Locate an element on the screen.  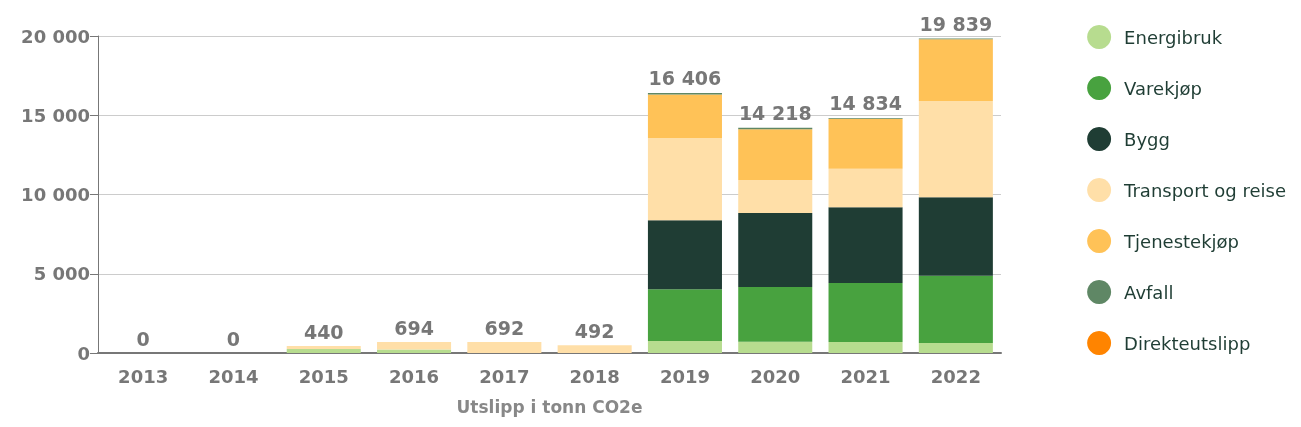
total-label: 492 is located at coordinates (594, 330).